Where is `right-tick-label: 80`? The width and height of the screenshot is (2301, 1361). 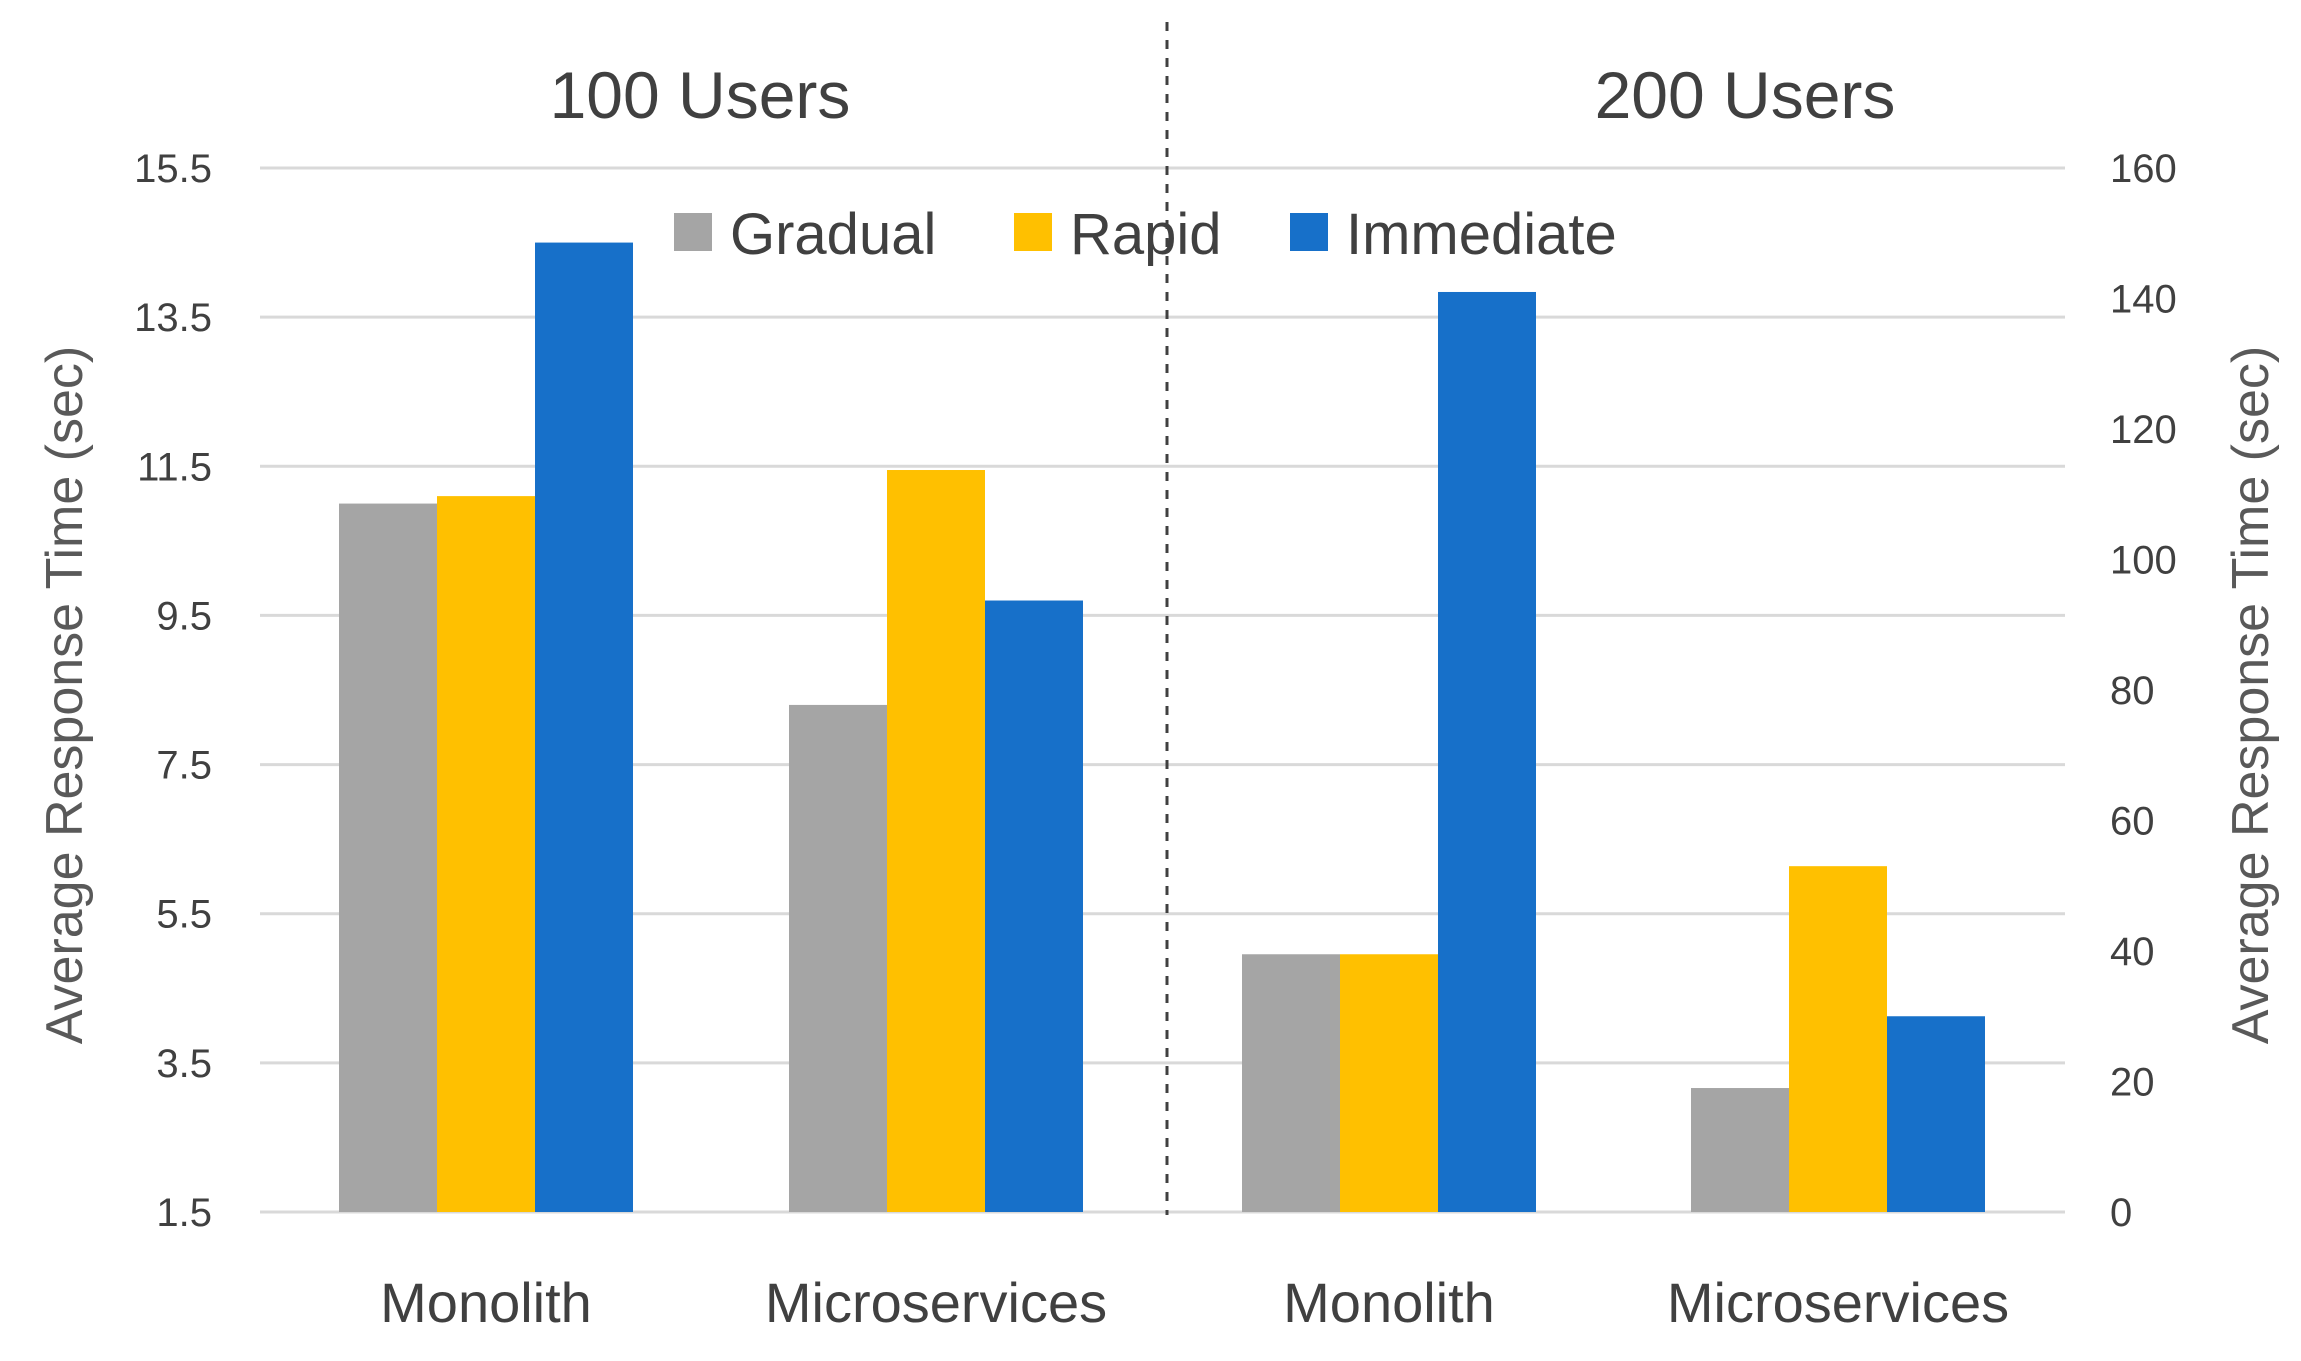
right-tick-label: 80 is located at coordinates (2132, 691).